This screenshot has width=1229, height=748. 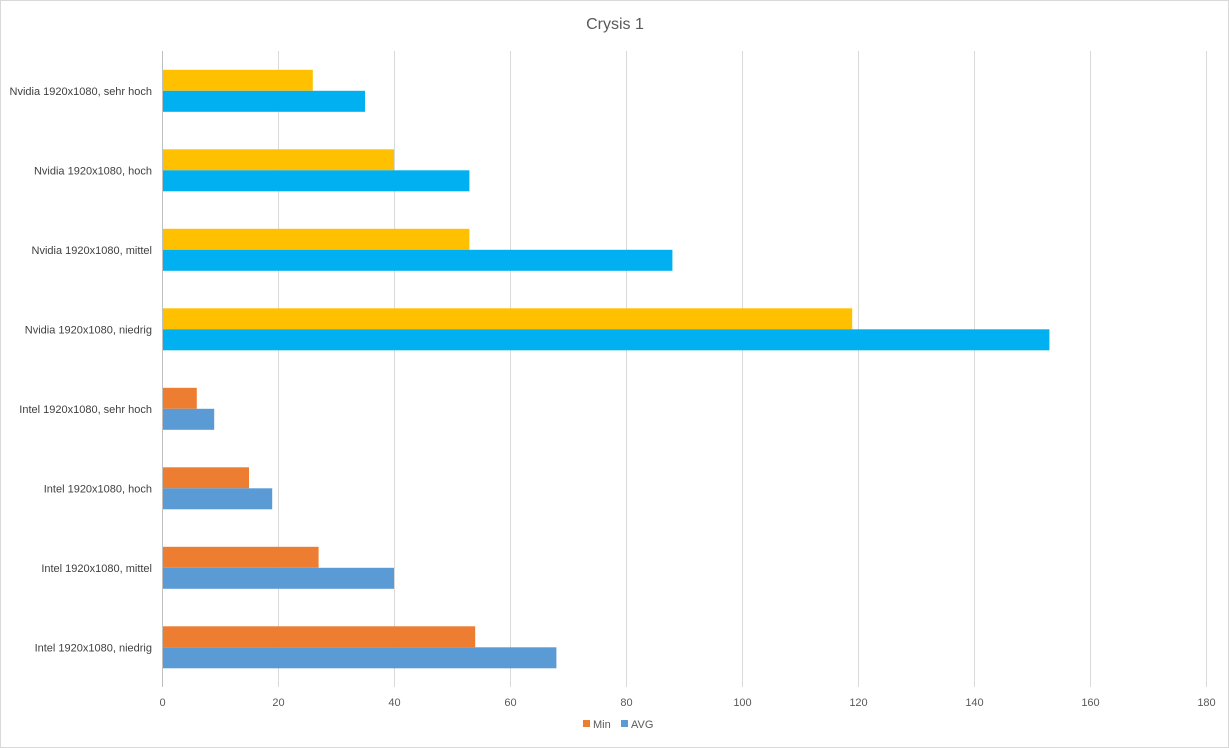 I want to click on legend-label-min: Min, so click(x=602, y=725).